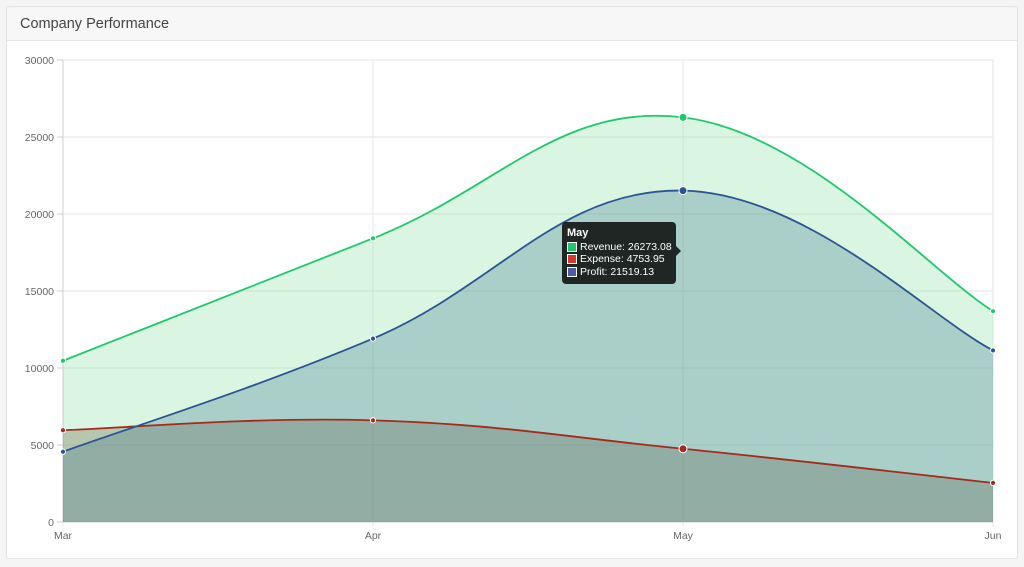  I want to click on tooltip-profit-label: Profit: 21519.13, so click(617, 271).